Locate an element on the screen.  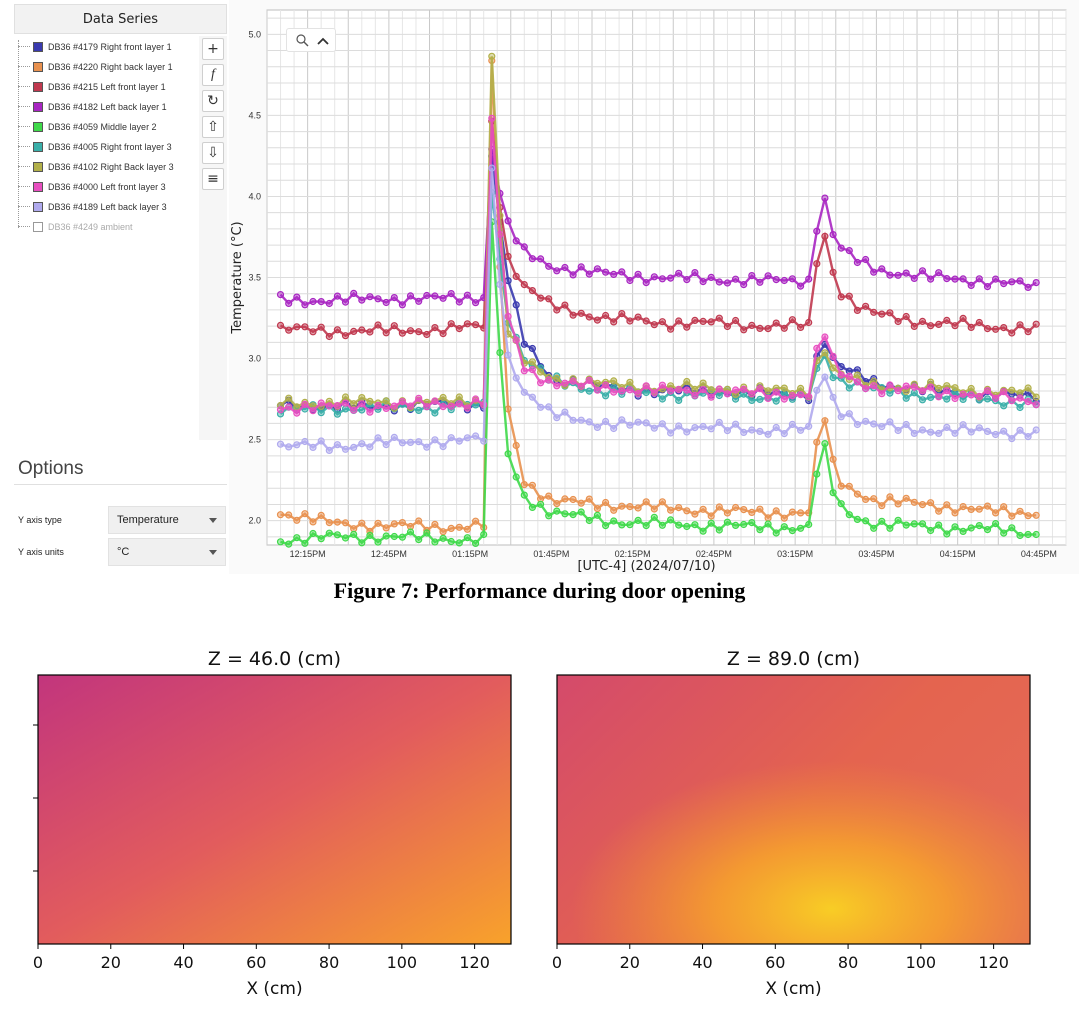
list-icon: ≡ is located at coordinates (213, 179).